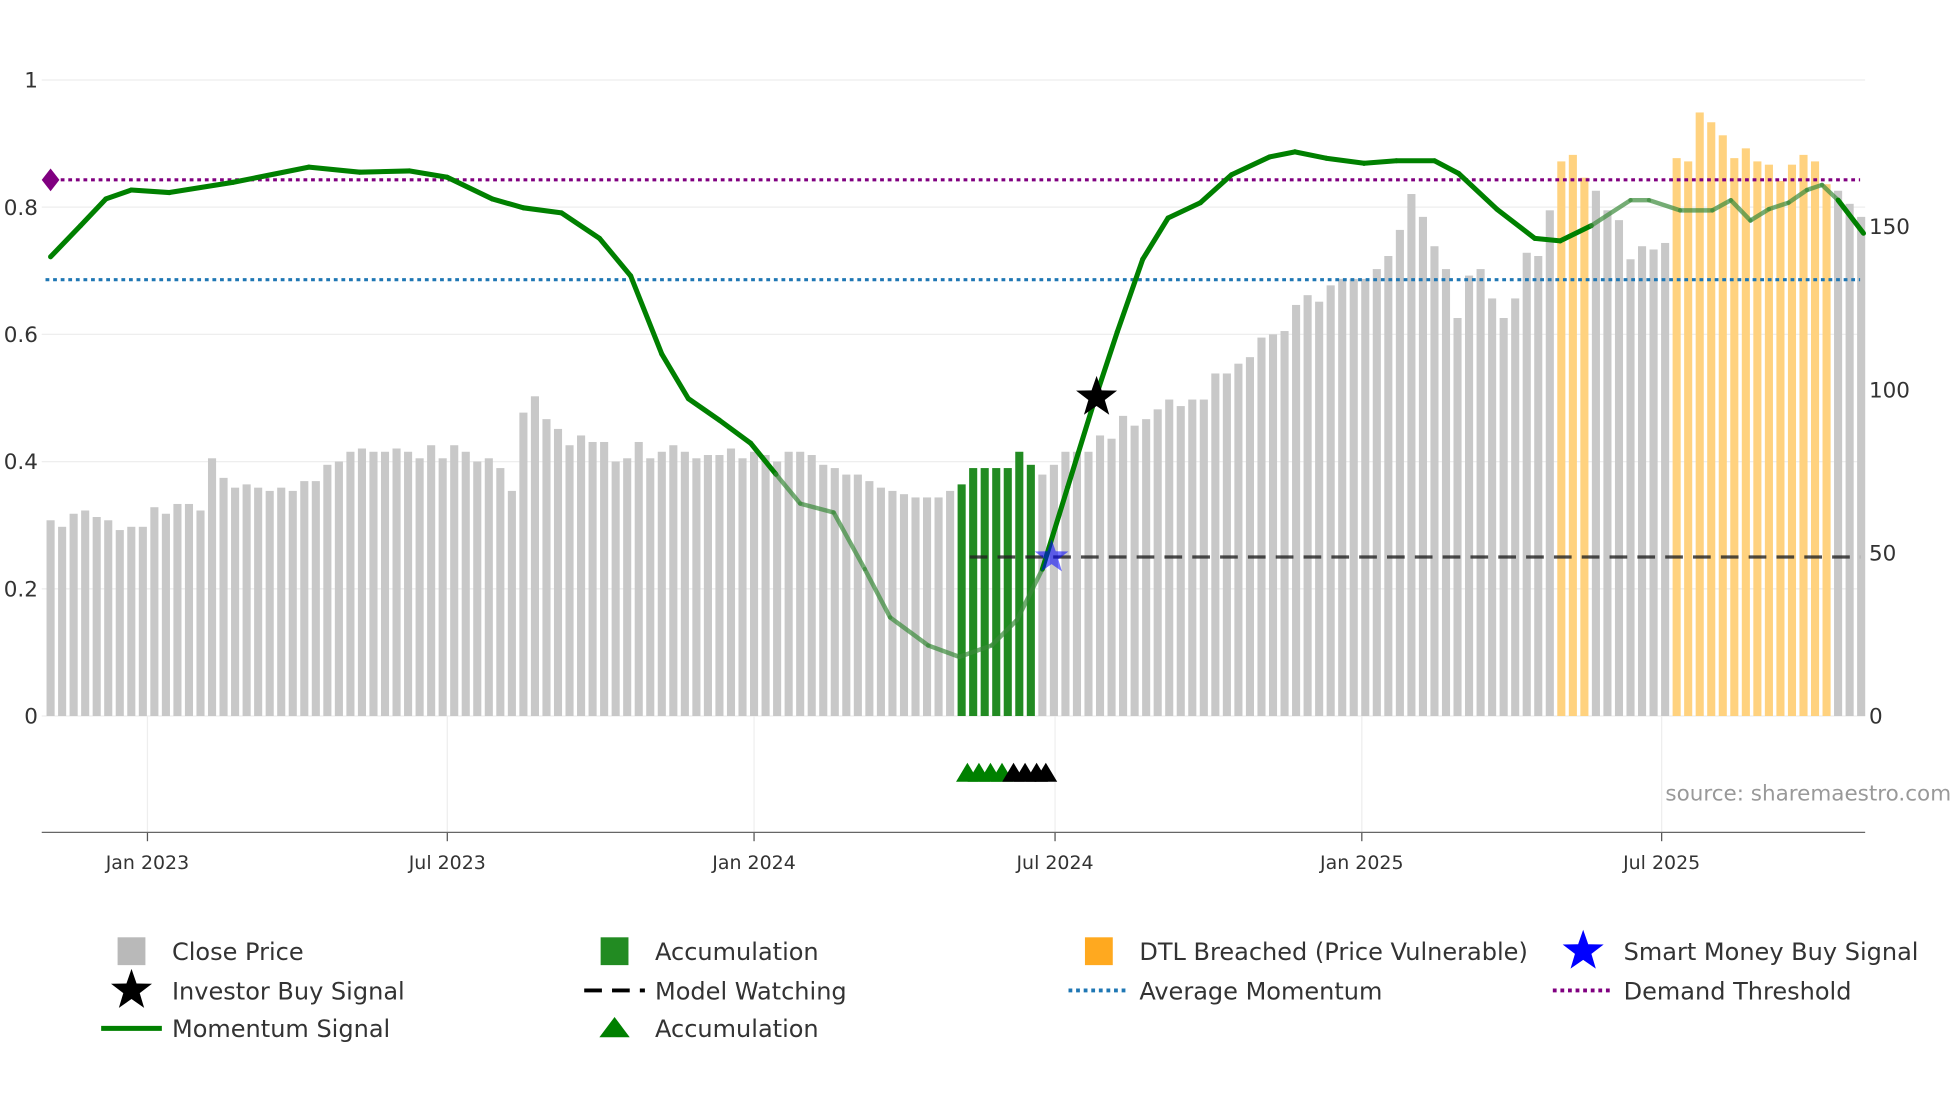 The width and height of the screenshot is (1960, 1102). What do you see at coordinates (21, 208) in the screenshot?
I see `left-tick-label: 0.8` at bounding box center [21, 208].